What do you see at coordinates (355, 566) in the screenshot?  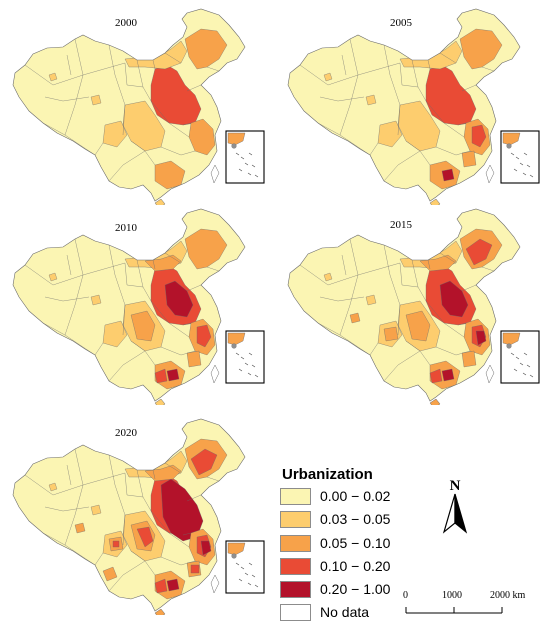 I see `legend-label: 0.10 − 0.20` at bounding box center [355, 566].